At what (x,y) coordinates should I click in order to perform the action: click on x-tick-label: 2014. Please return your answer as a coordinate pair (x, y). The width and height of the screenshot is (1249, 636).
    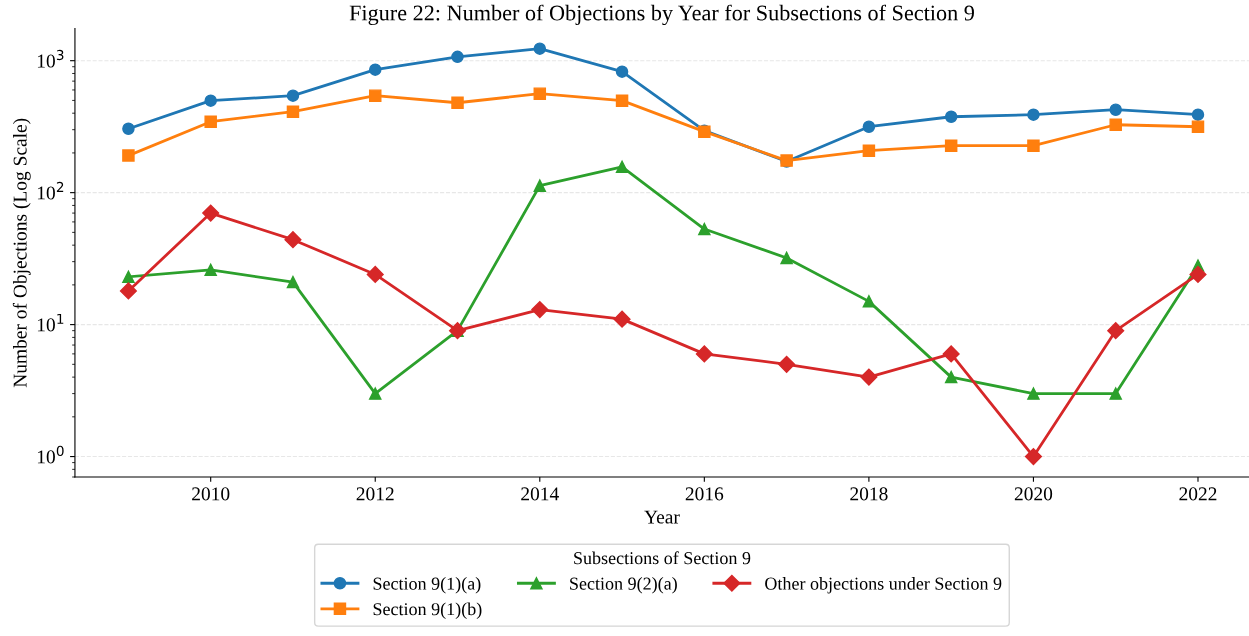
    Looking at the image, I should click on (540, 494).